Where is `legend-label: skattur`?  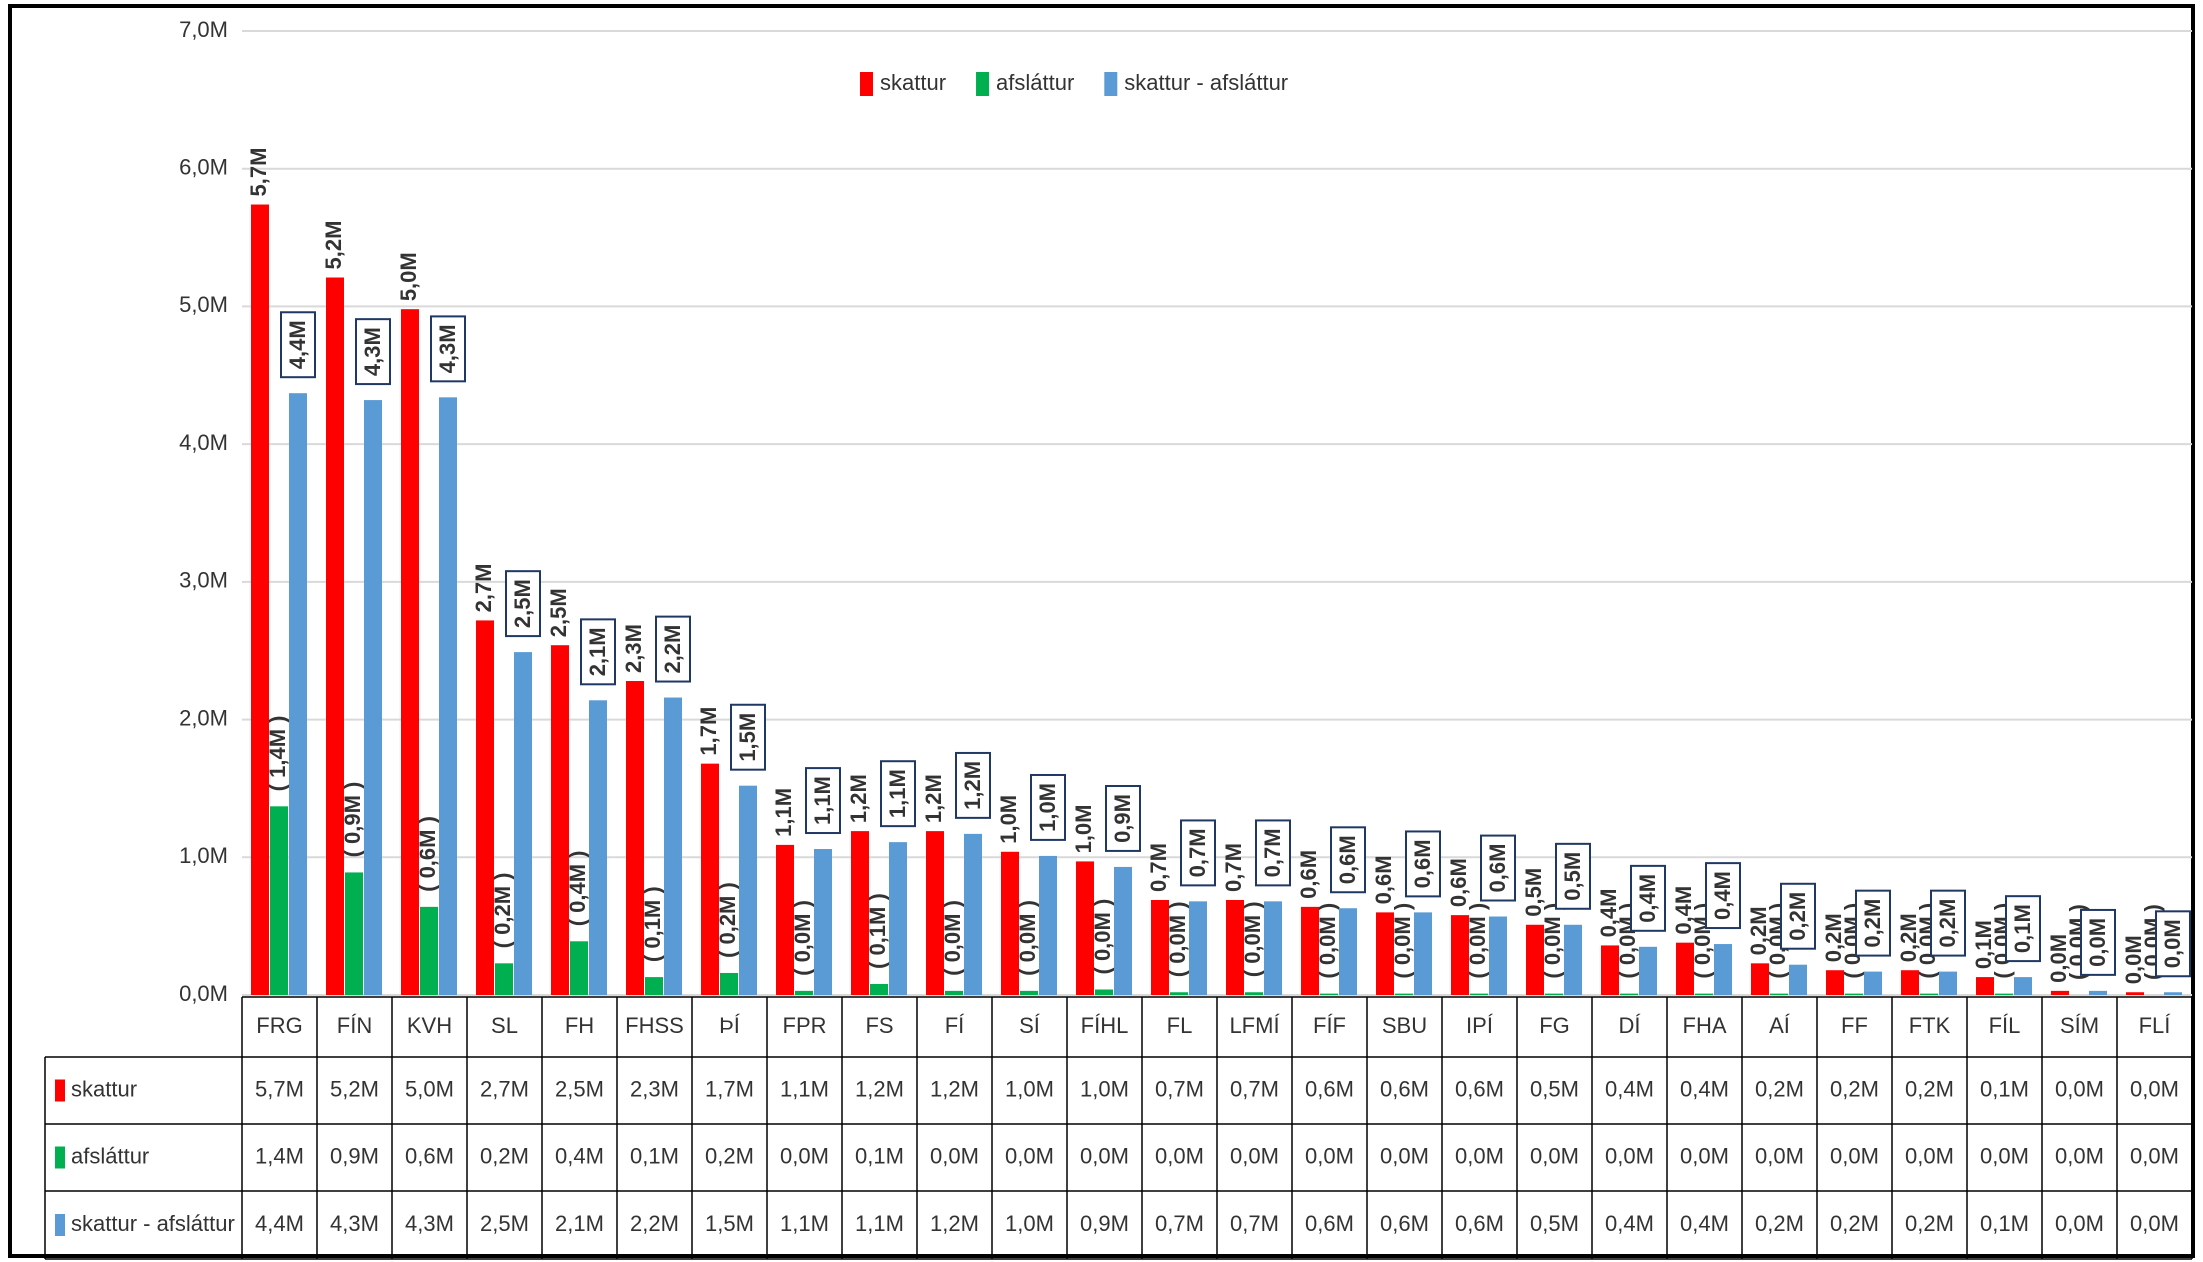
legend-label: skattur is located at coordinates (913, 82).